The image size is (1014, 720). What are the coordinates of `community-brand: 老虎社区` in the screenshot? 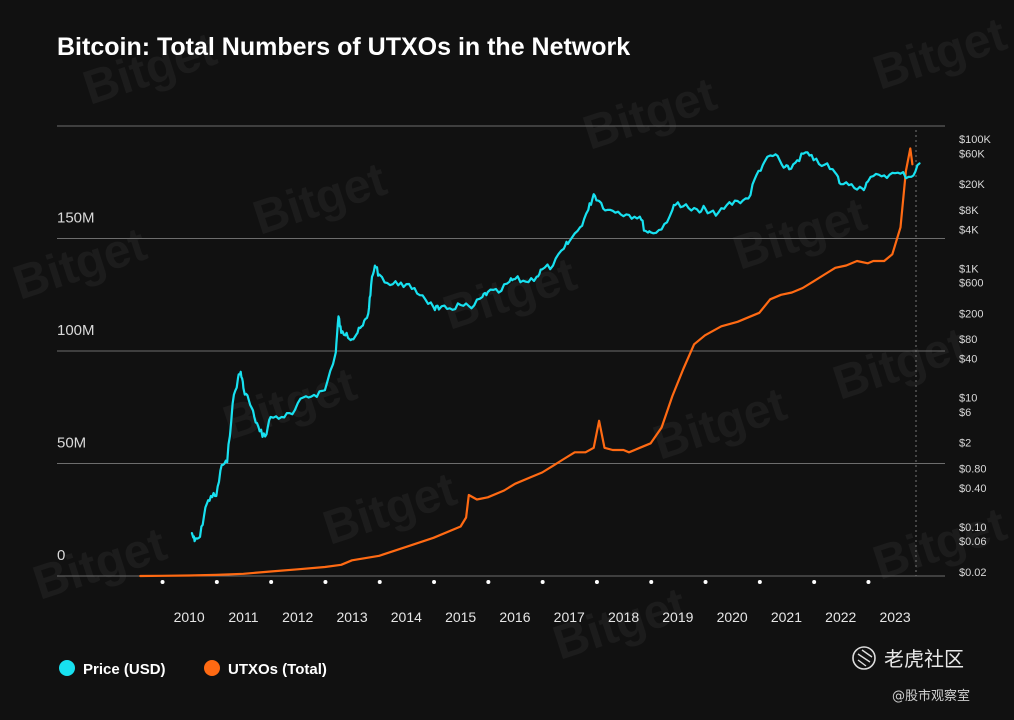 It's located at (908, 658).